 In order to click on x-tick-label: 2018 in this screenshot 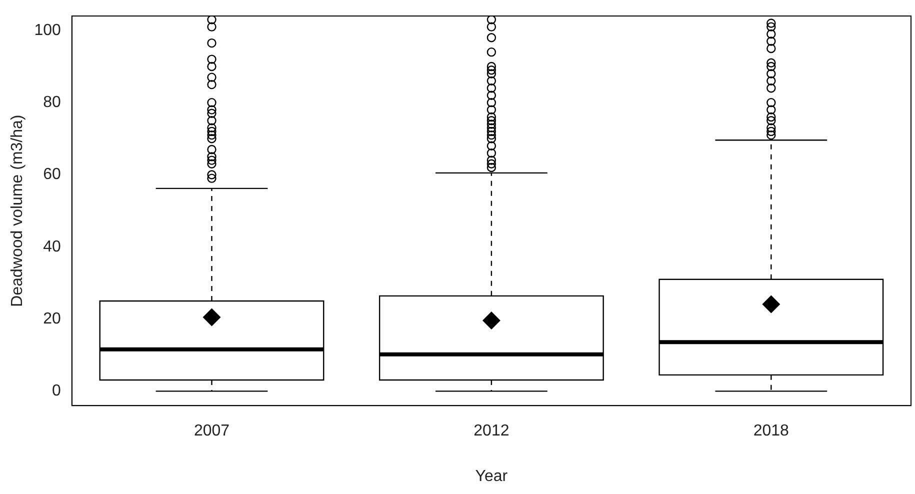, I will do `click(771, 431)`.